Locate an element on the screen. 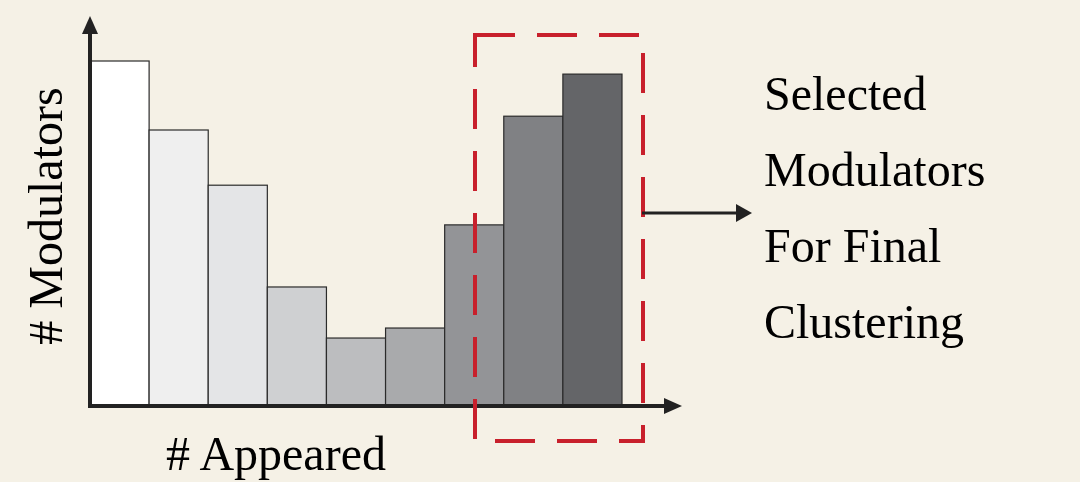 The image size is (1080, 482). y-axis-title: # Modulators is located at coordinates (45, 216).